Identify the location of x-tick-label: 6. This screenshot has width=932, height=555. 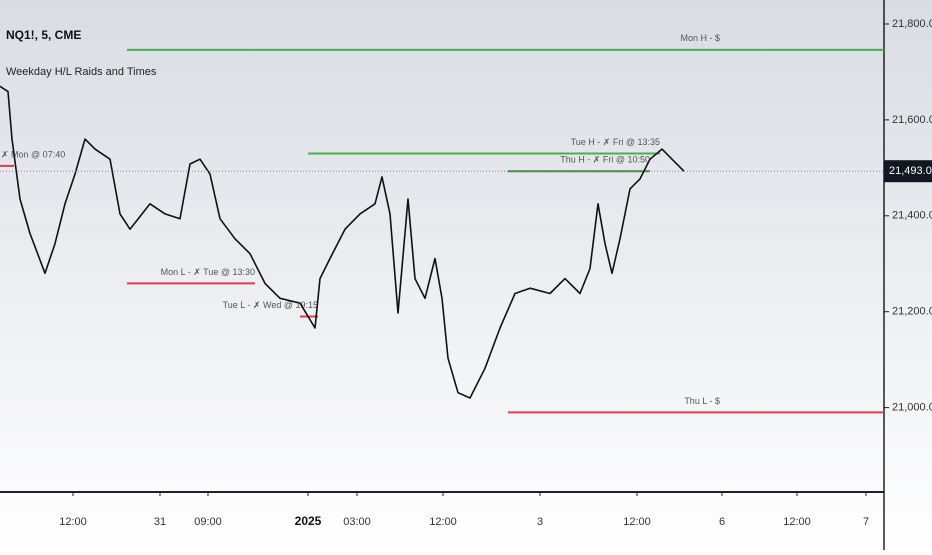
(722, 522).